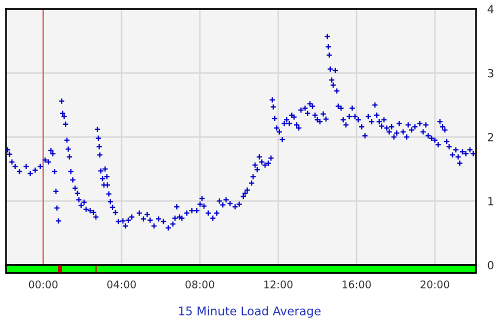  I want to click on x-tick-label: 12:00, so click(278, 284).